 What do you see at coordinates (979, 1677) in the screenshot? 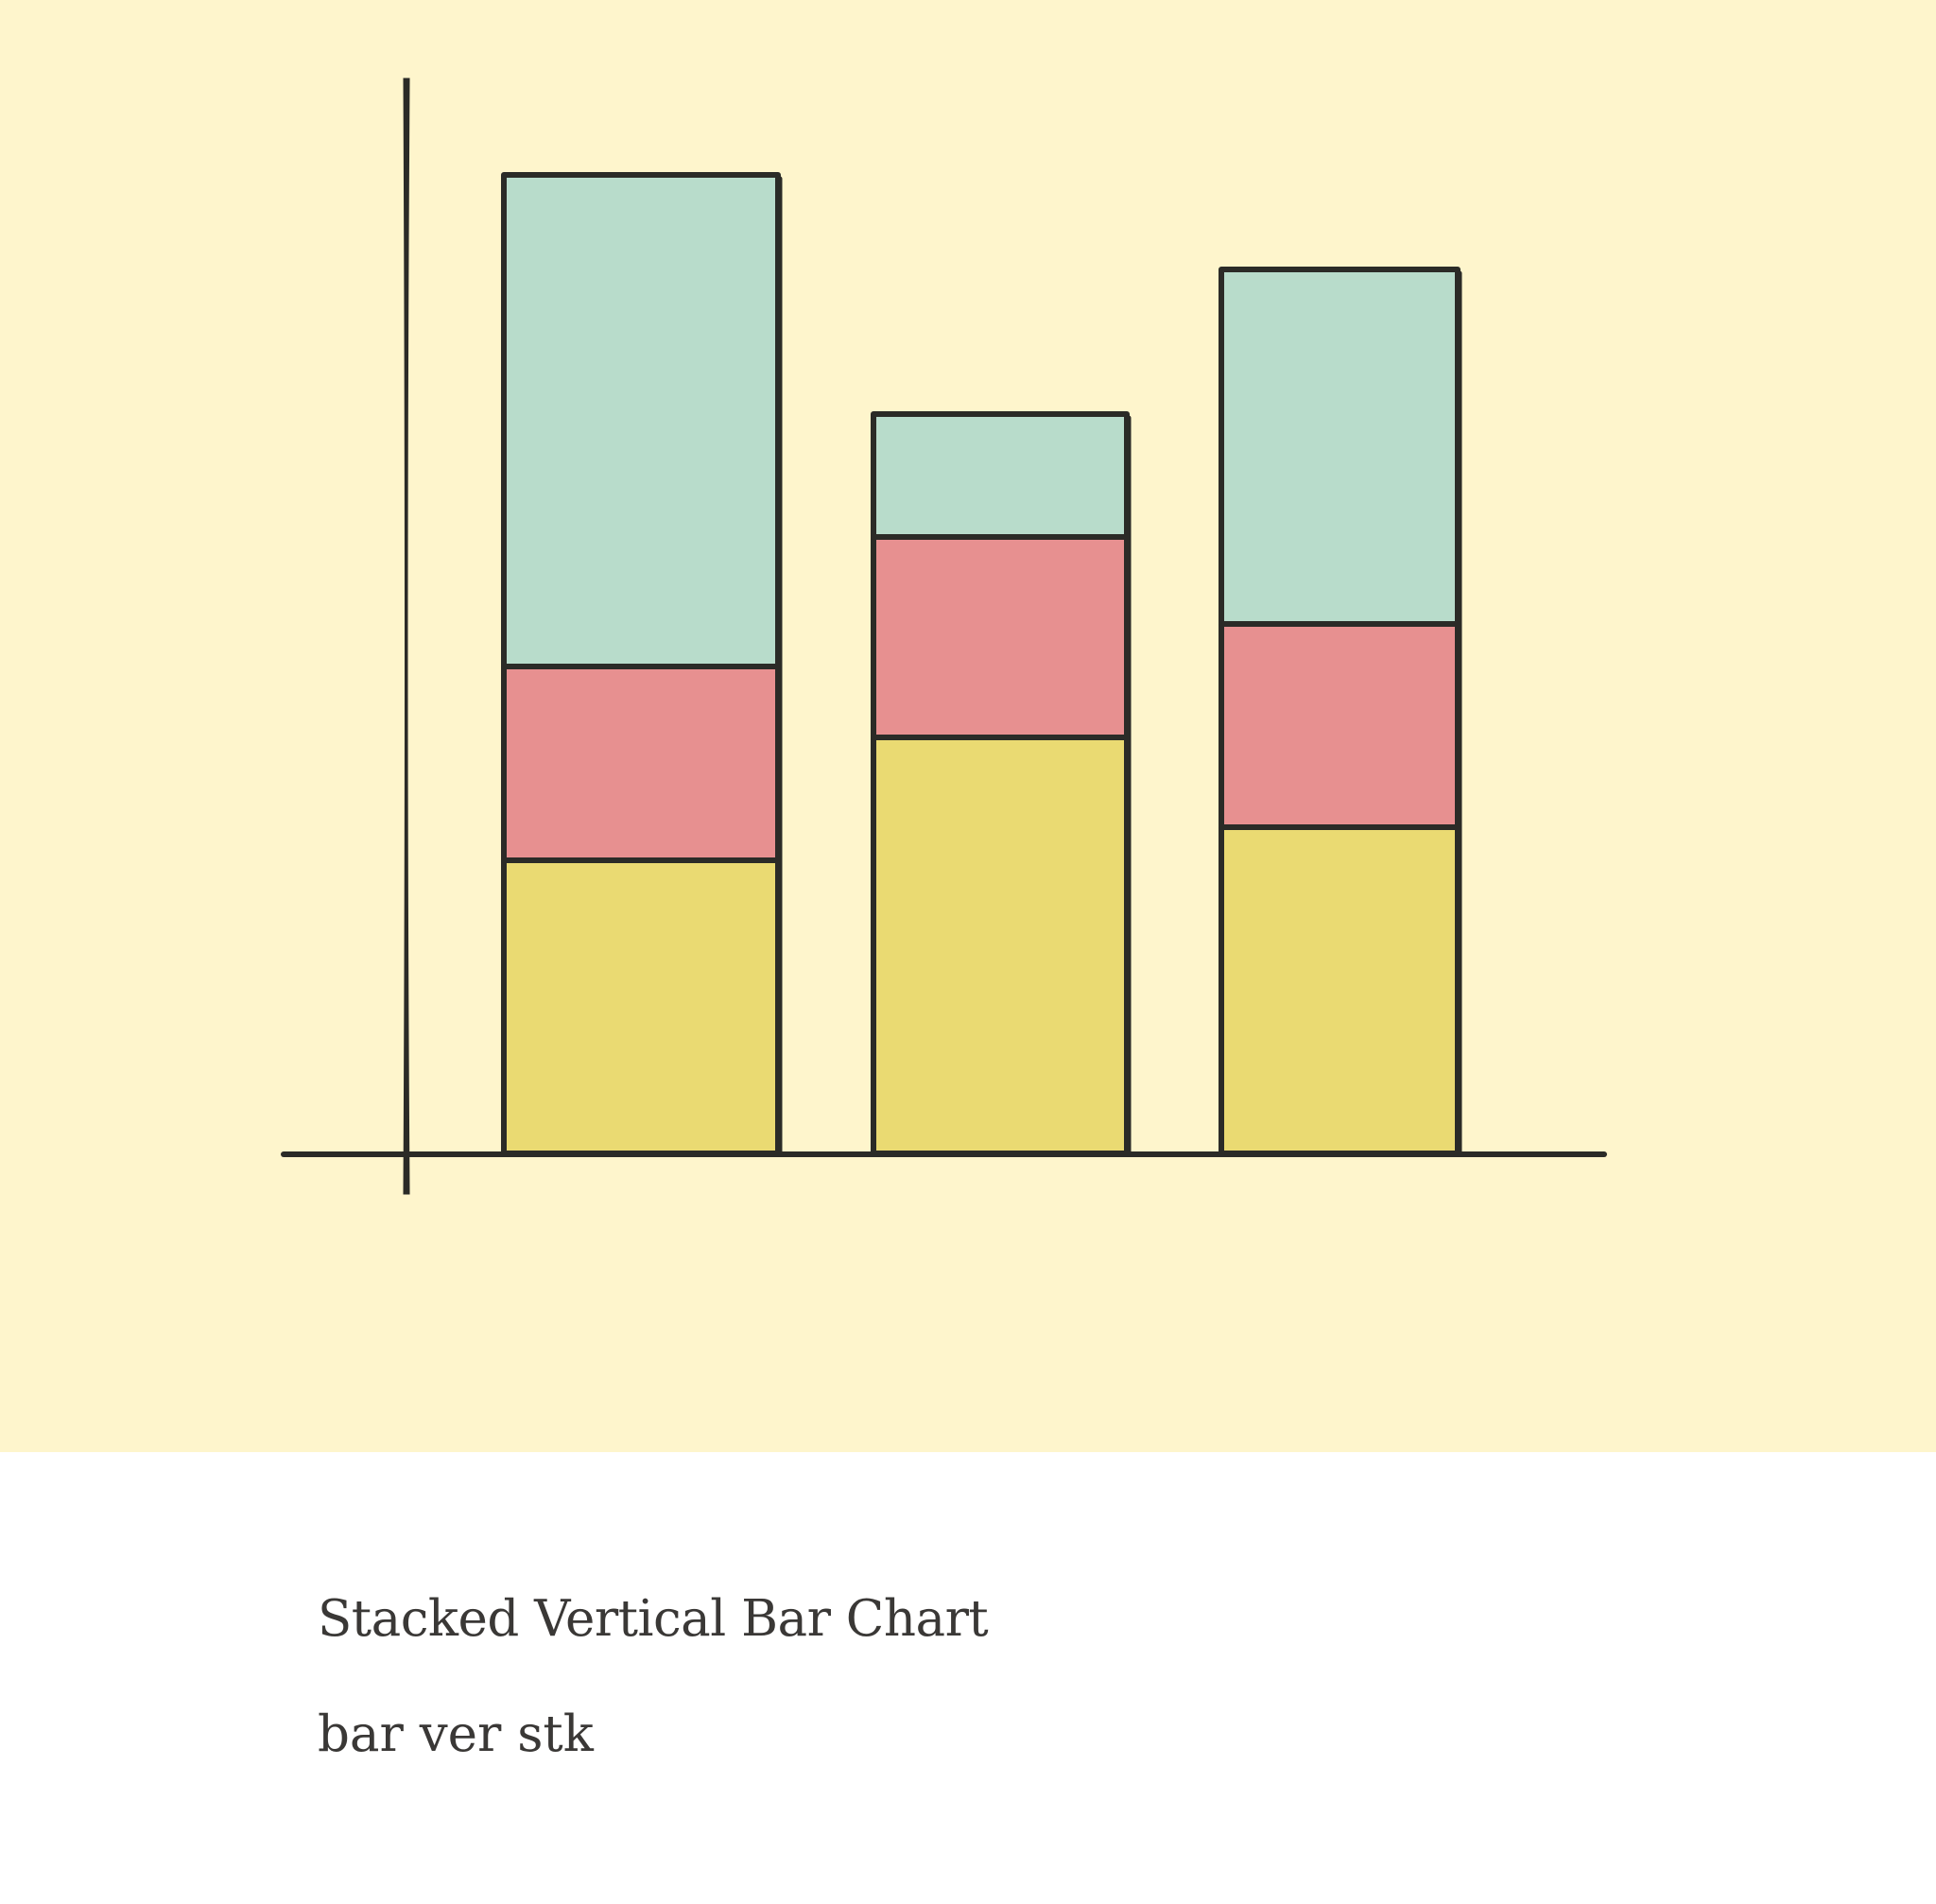
I see `caption: Stacked Vertical Bar Chart bar ver stk` at bounding box center [979, 1677].